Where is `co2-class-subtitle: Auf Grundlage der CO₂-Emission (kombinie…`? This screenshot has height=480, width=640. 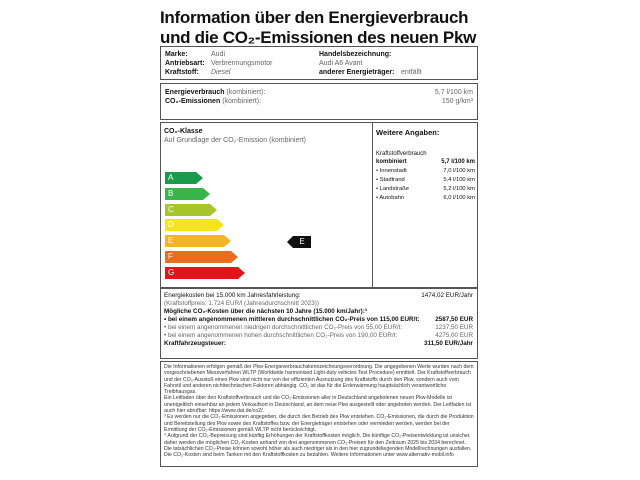
co2-class-subtitle: Auf Grundlage der CO₂-Emission (kombinie… is located at coordinates (235, 140).